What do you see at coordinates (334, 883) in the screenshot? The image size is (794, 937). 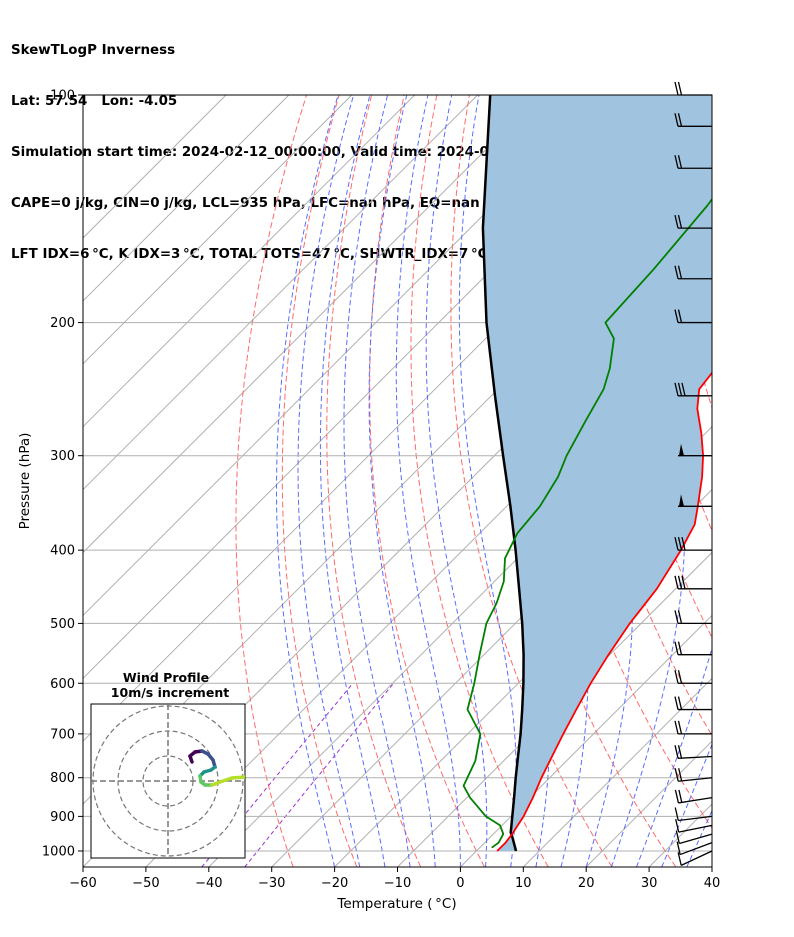 I see `x-tick-label: −20` at bounding box center [334, 883].